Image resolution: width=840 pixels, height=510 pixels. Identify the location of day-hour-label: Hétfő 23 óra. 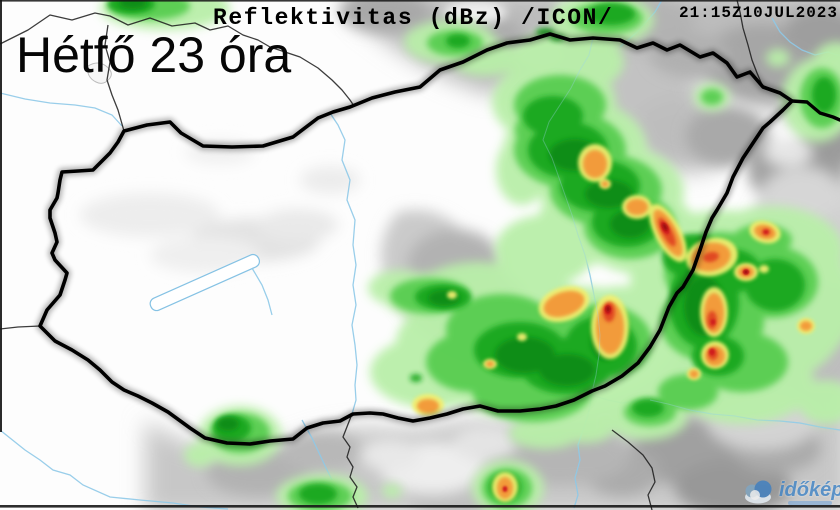
(154, 55).